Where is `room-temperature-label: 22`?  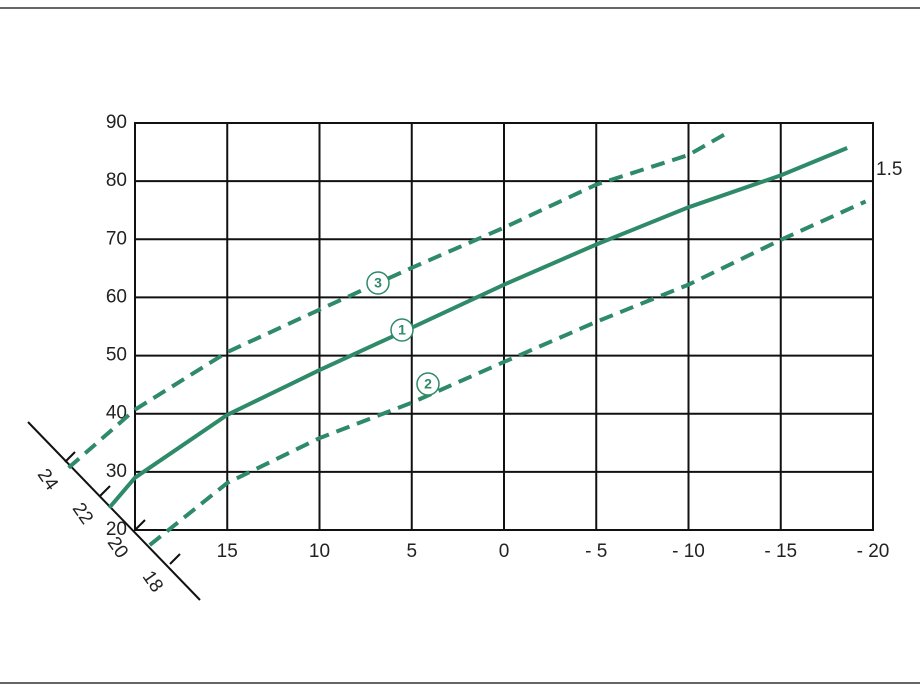 room-temperature-label: 22 is located at coordinates (82, 513).